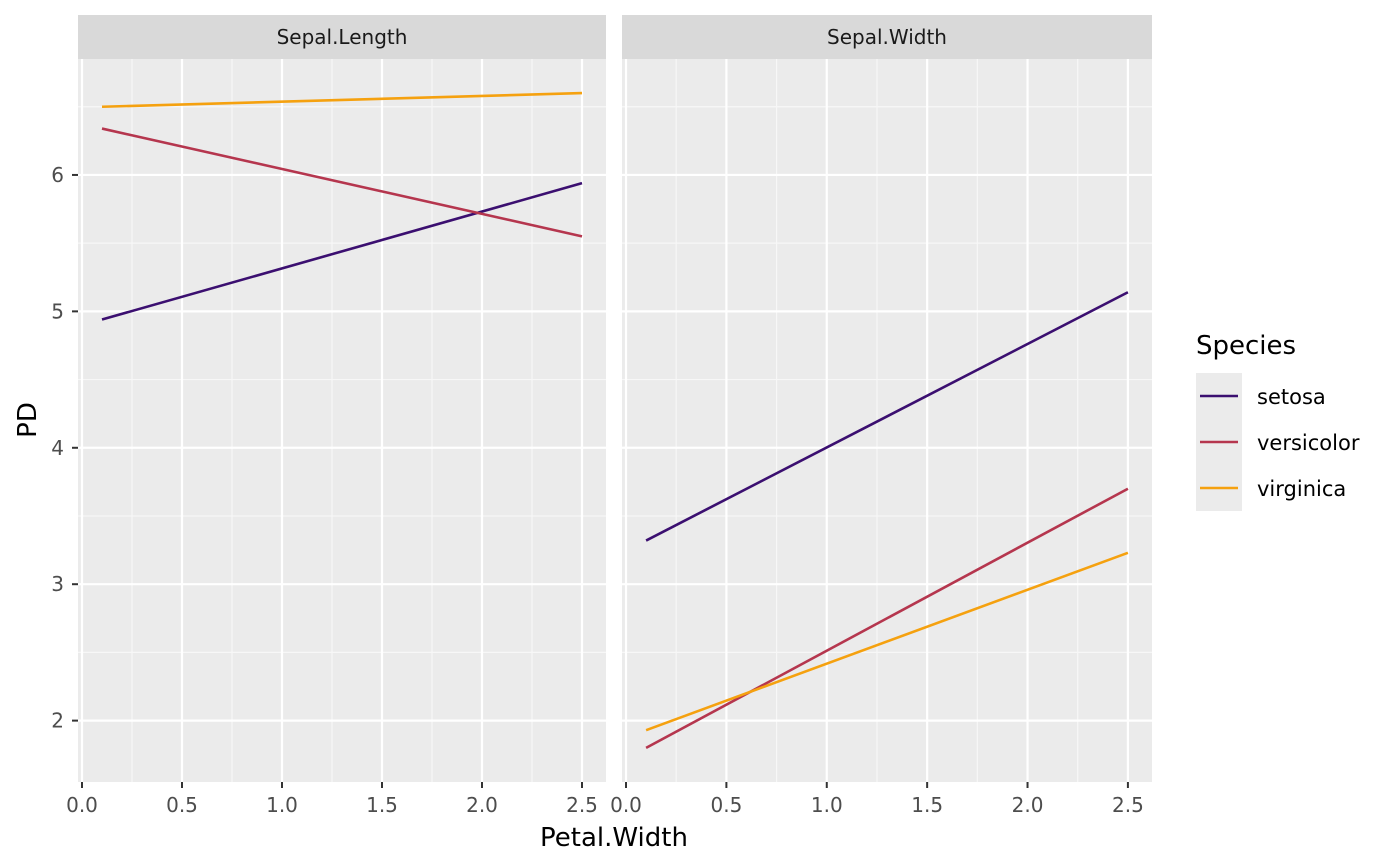 The height and width of the screenshot is (866, 1400). What do you see at coordinates (57, 311) in the screenshot?
I see `y-tick-label: 5` at bounding box center [57, 311].